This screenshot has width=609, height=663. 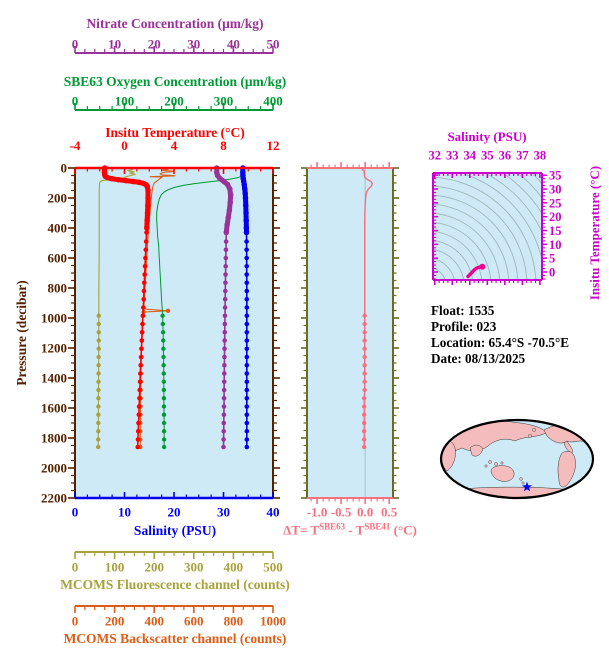 What do you see at coordinates (301, 530) in the screenshot?
I see `delta-t-label-part1: ΔT= T` at bounding box center [301, 530].